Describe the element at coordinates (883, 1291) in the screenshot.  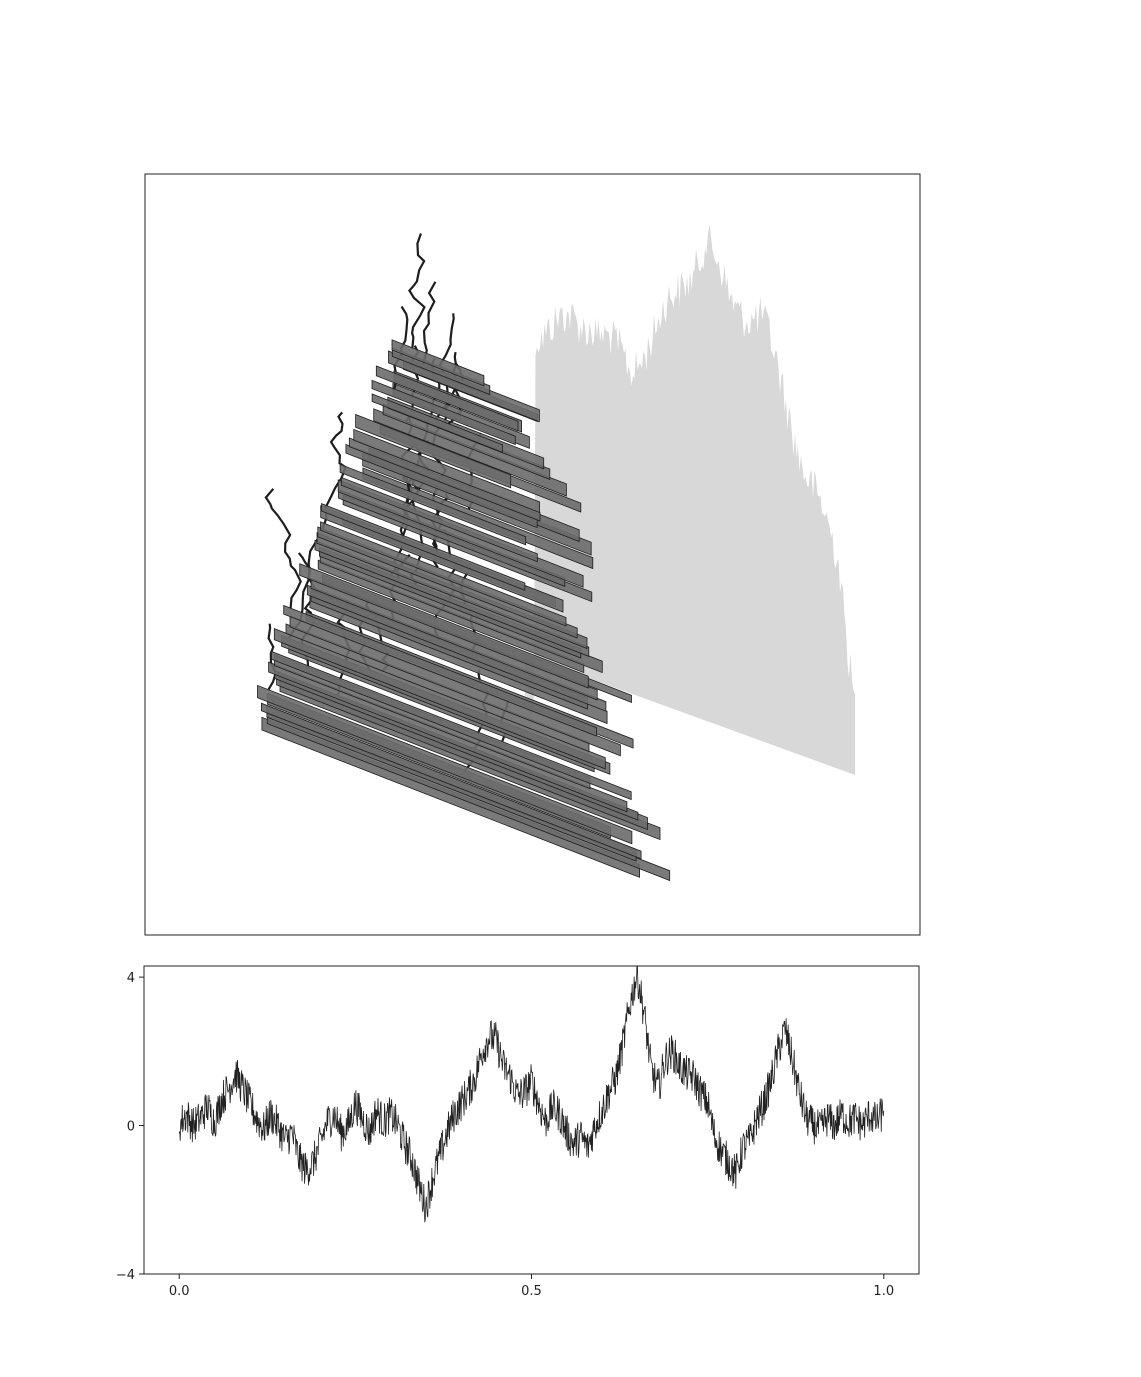
I see `x-tick-label: 1.0` at that location.